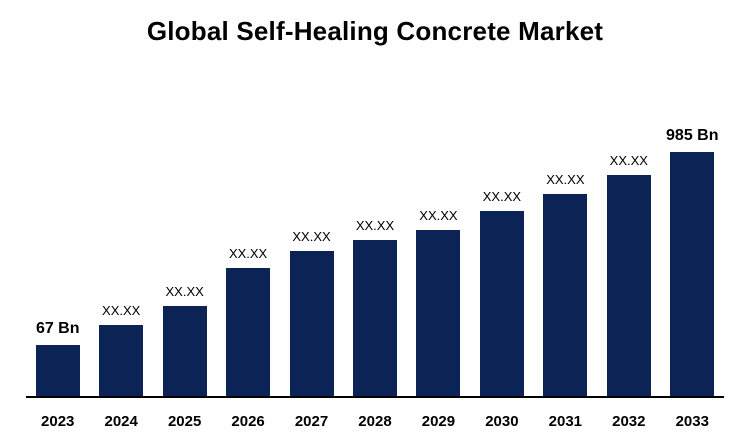 Image resolution: width=750 pixels, height=438 pixels. I want to click on bar-2029, so click(438, 313).